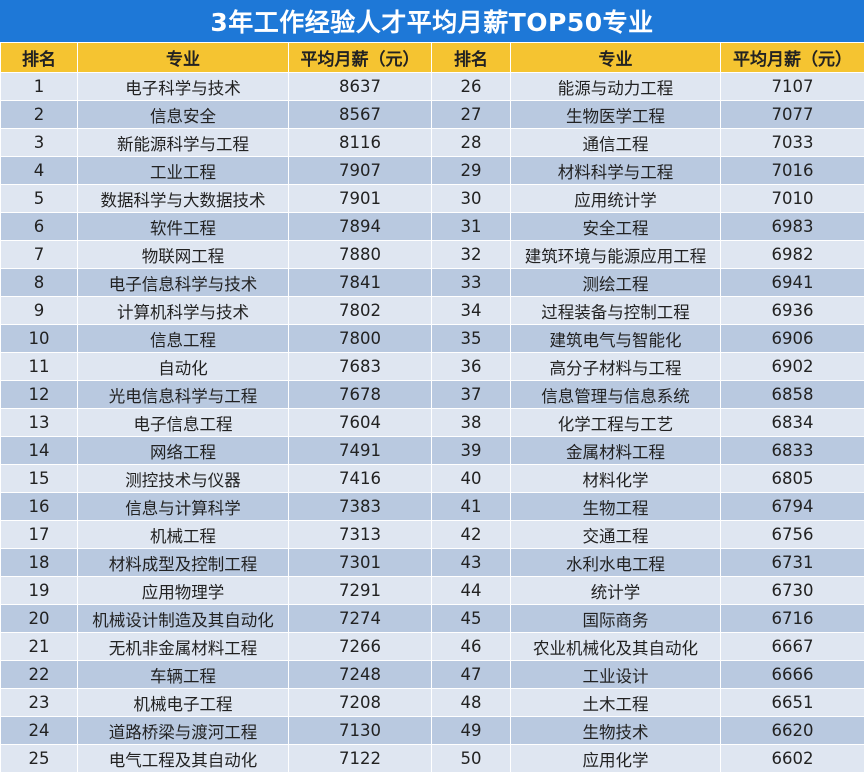  I want to click on salary-cell: 6941, so click(792, 282).